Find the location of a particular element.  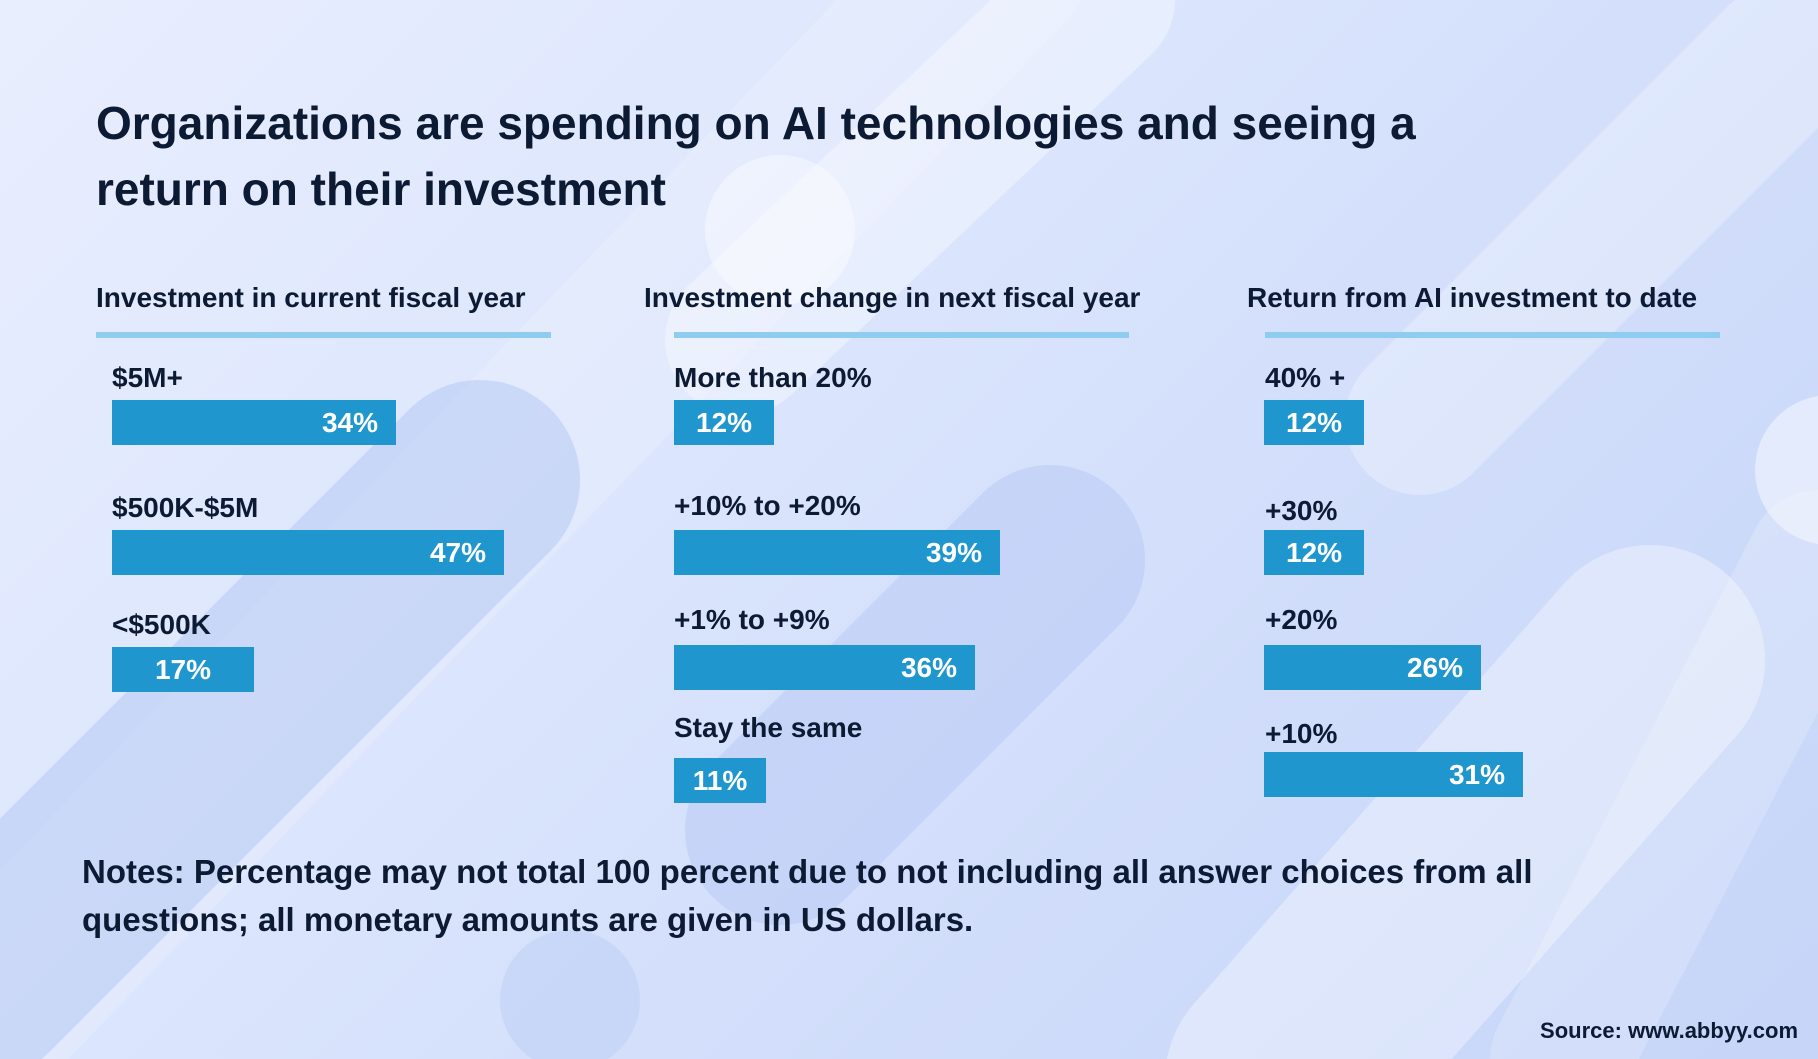

bar: 34% is located at coordinates (254, 422).